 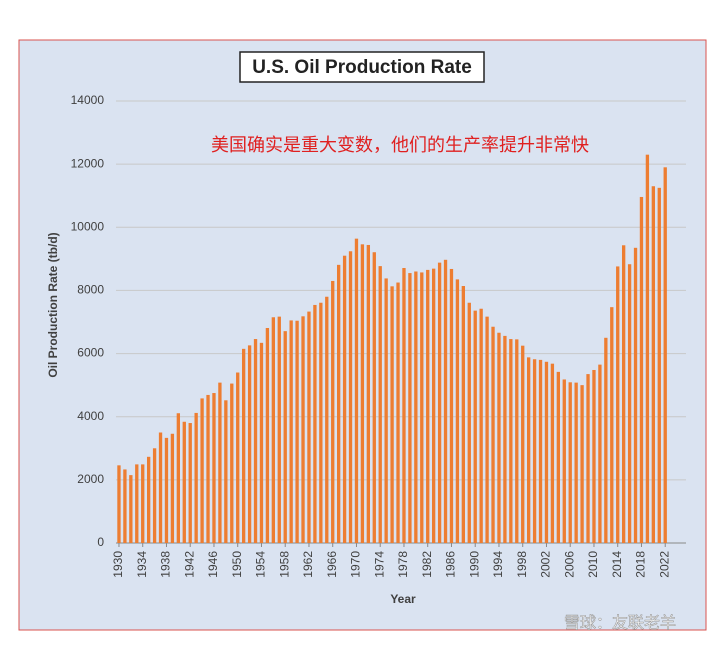 What do you see at coordinates (664, 564) in the screenshot?
I see `x-tick-label: 2022` at bounding box center [664, 564].